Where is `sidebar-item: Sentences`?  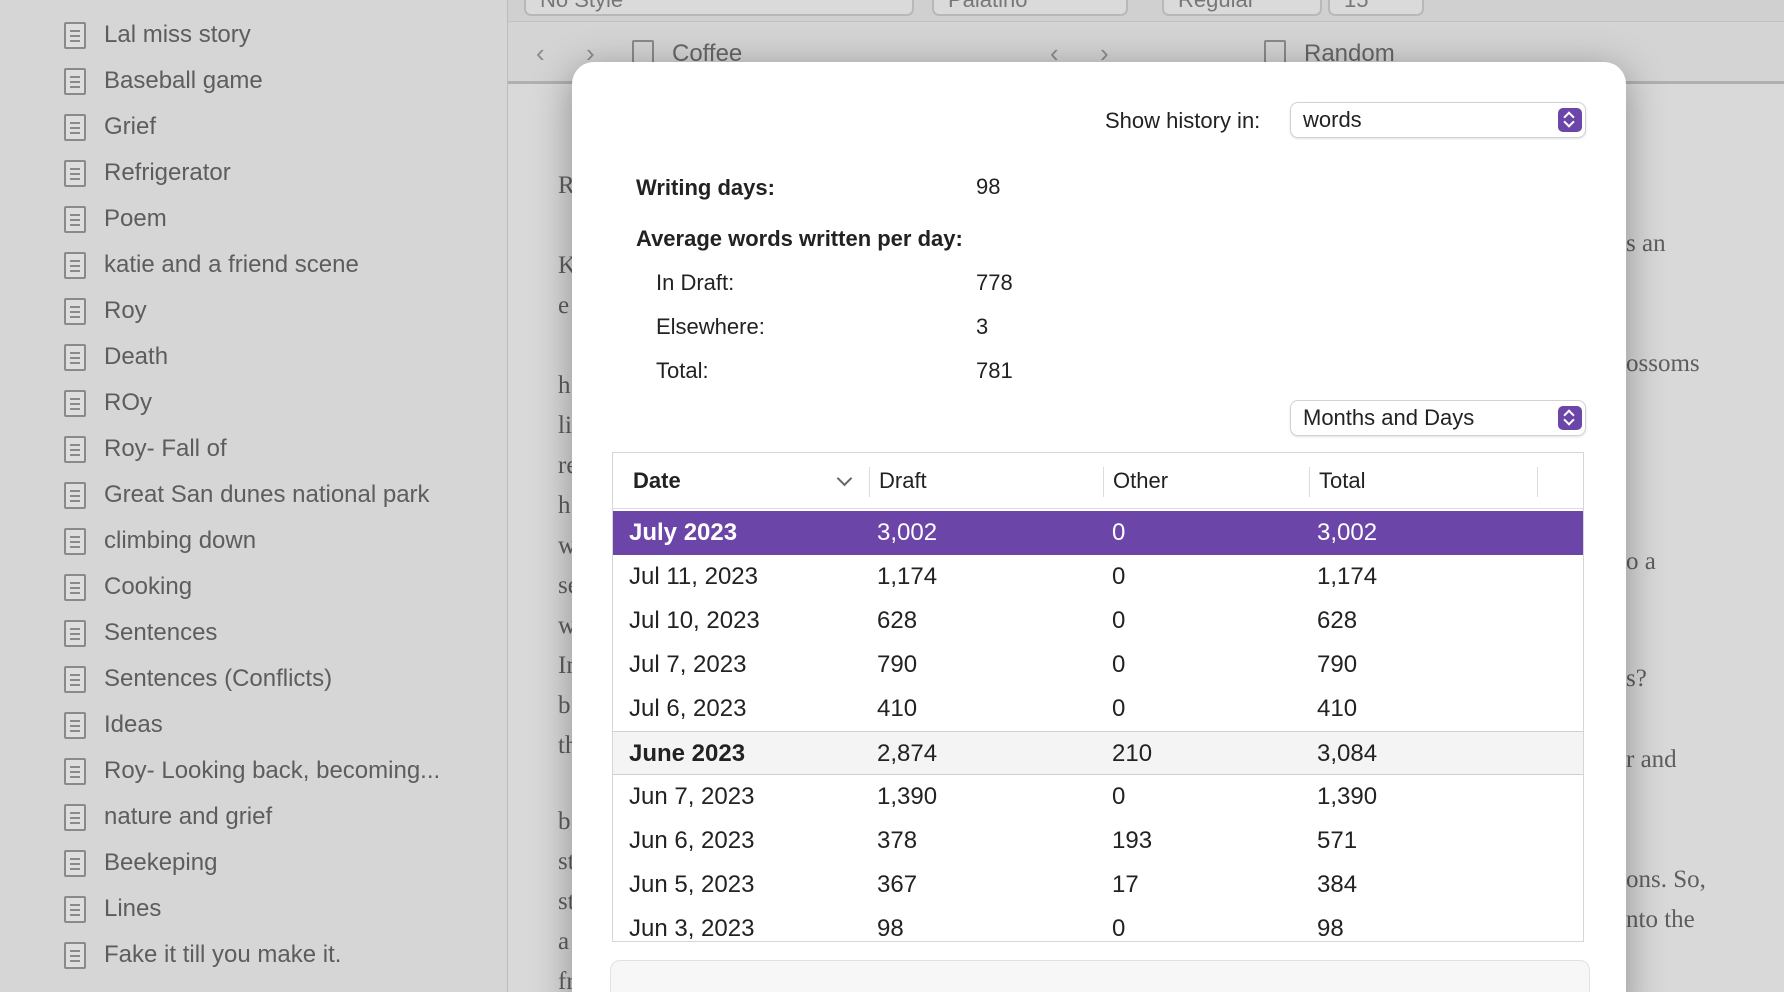 sidebar-item: Sentences is located at coordinates (140, 633).